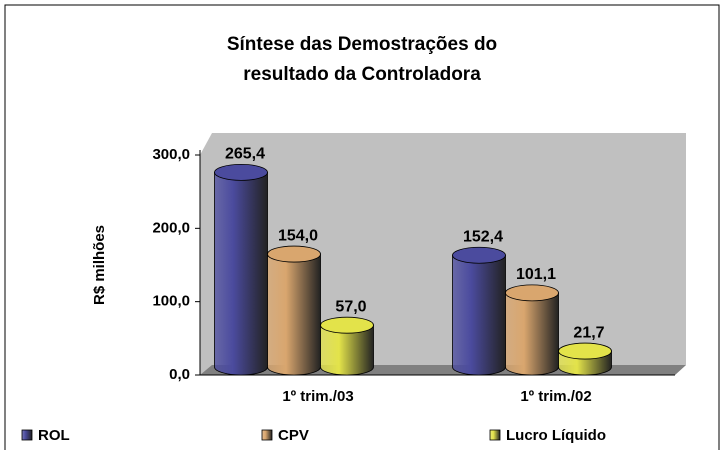  Describe the element at coordinates (362, 74) in the screenshot. I see `chart-title: resultado da Controladora` at that location.